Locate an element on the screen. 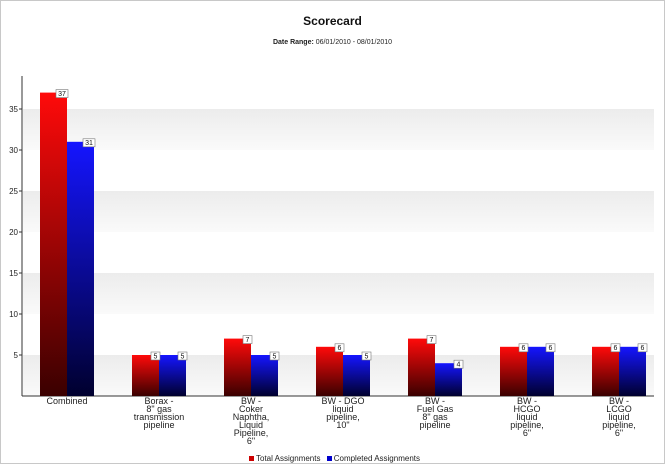 The width and height of the screenshot is (665, 464). x-tick-label: Combined is located at coordinates (66, 401).